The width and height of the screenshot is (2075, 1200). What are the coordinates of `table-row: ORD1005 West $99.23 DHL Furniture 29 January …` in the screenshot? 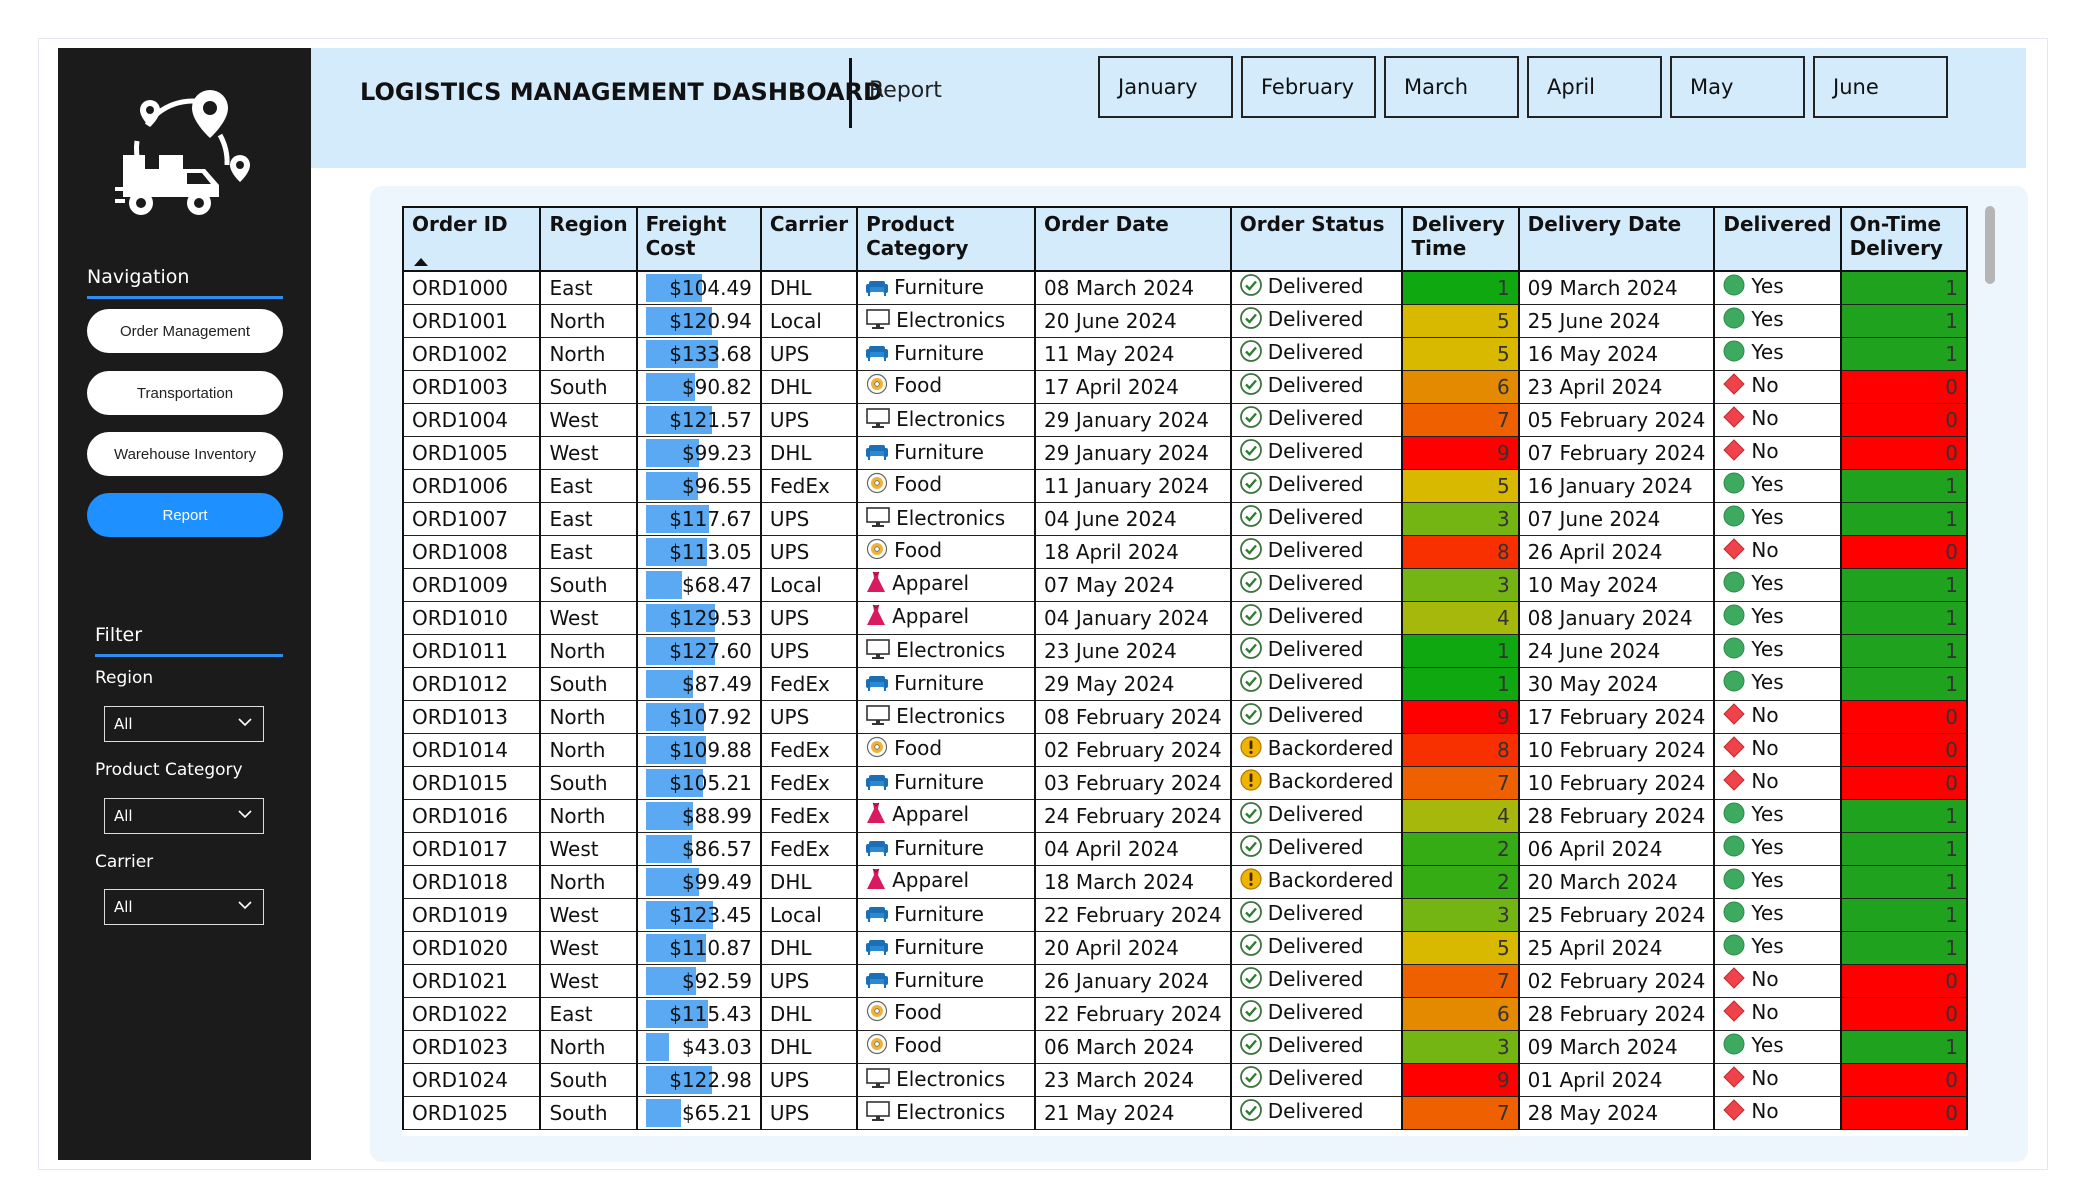 It's located at (1185, 452).